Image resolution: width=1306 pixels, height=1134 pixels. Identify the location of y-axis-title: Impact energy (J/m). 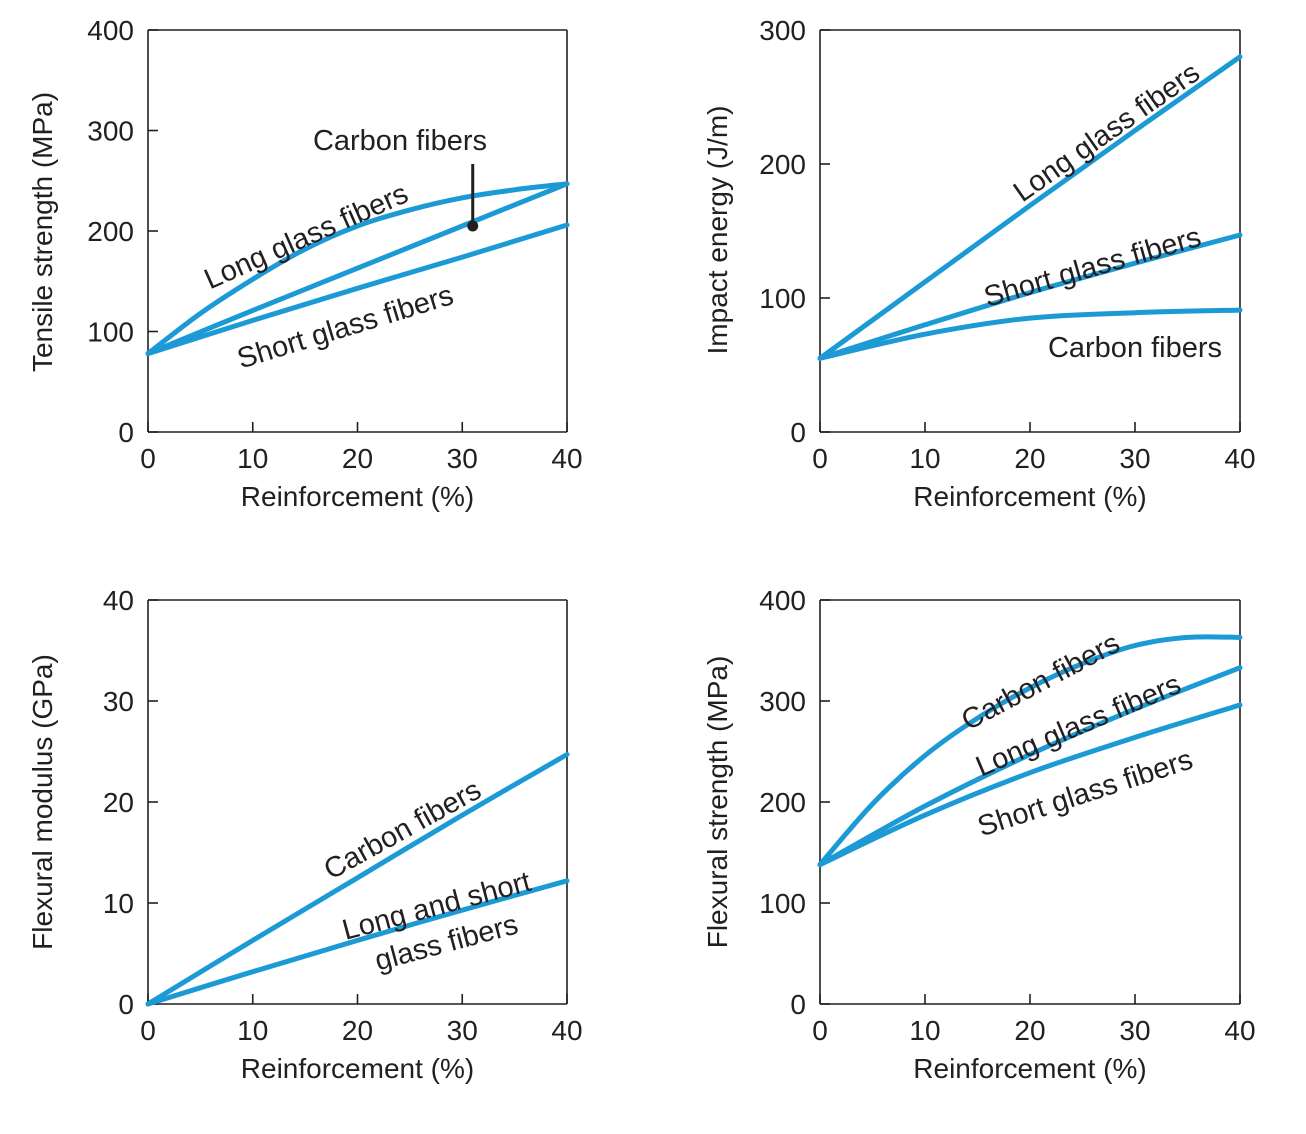
(717, 230).